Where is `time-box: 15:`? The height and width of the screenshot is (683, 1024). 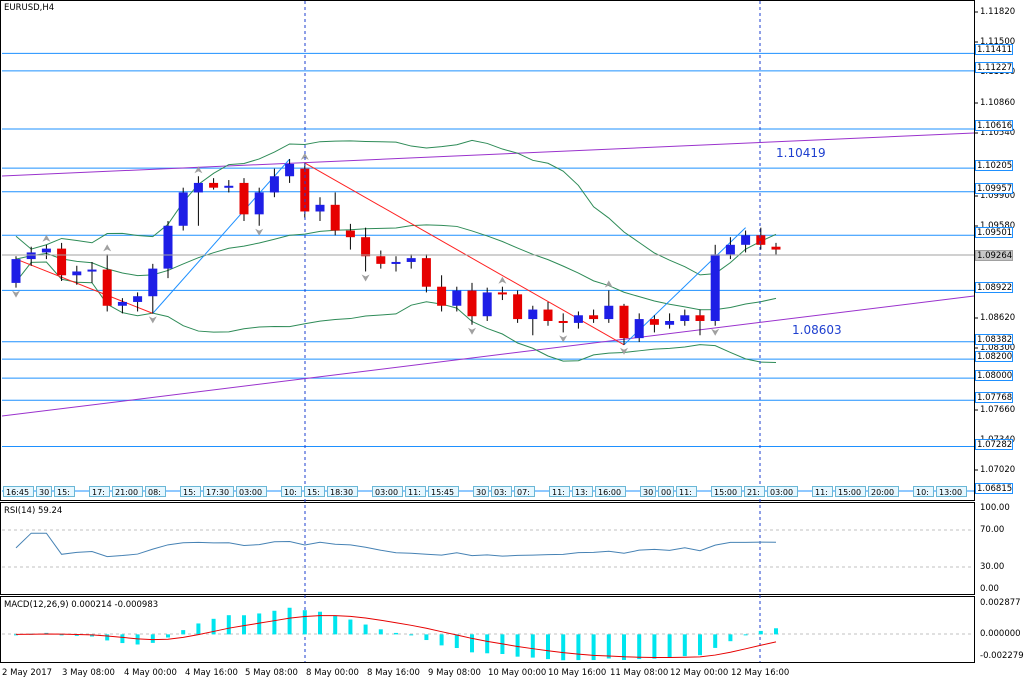 time-box: 15: is located at coordinates (64, 491).